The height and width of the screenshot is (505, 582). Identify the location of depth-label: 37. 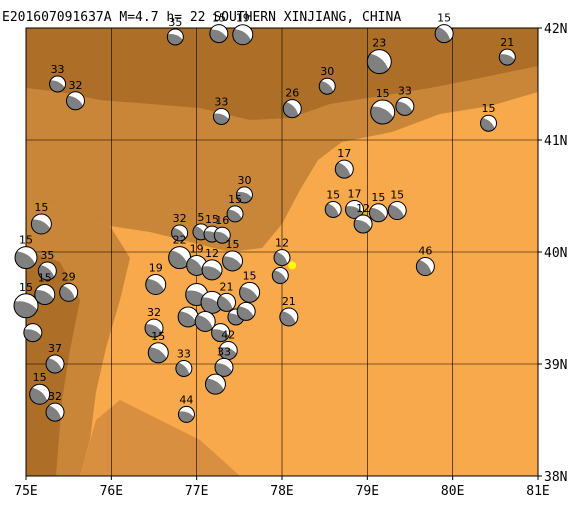
(55, 348).